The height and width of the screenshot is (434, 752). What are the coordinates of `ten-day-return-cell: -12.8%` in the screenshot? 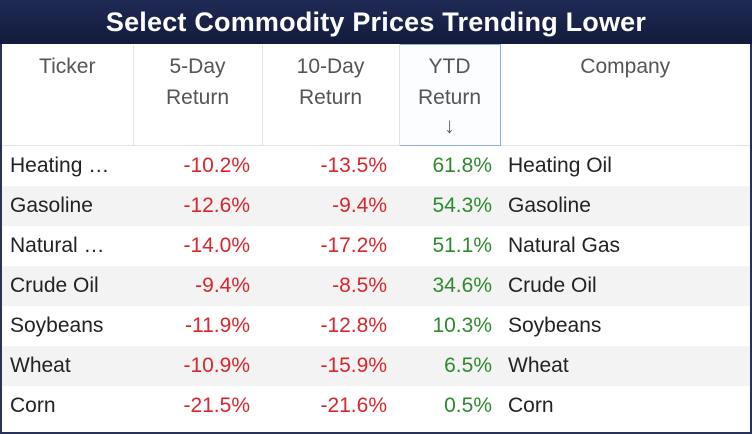 It's located at (353, 325).